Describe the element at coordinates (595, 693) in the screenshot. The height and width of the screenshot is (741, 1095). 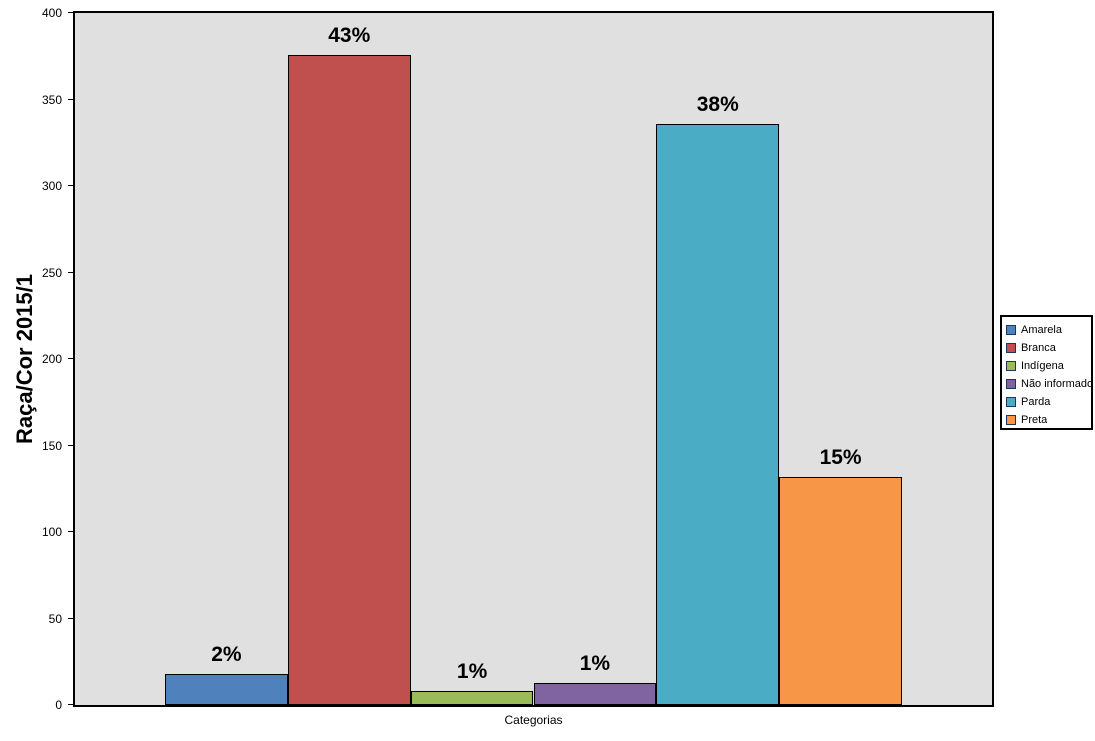
I see `bar-não-informado` at that location.